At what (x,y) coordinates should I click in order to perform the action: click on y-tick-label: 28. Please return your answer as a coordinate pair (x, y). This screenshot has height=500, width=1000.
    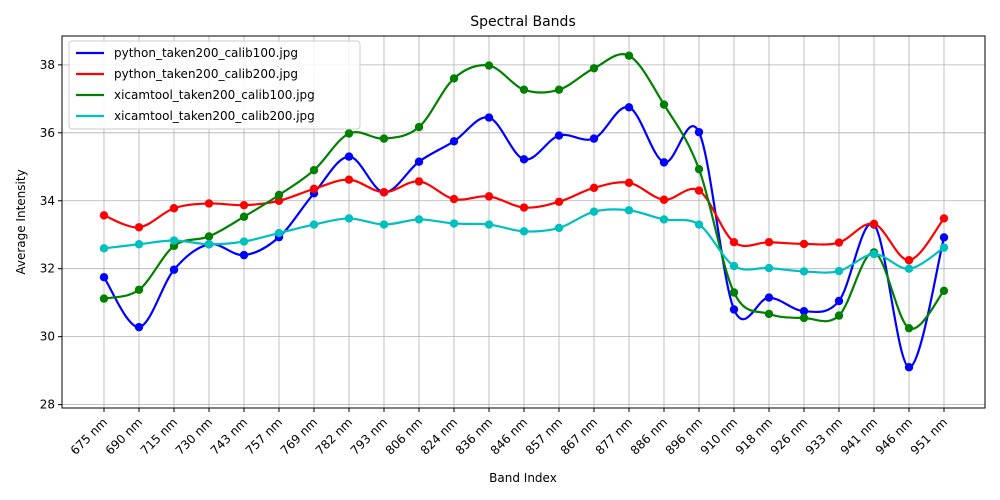
    Looking at the image, I should click on (47, 405).